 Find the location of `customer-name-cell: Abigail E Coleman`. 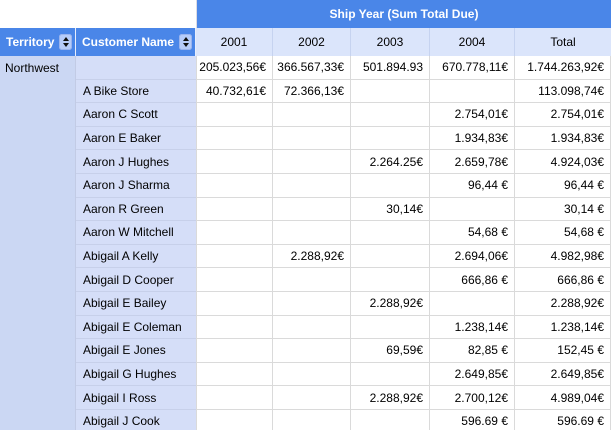

customer-name-cell: Abigail E Coleman is located at coordinates (136, 327).